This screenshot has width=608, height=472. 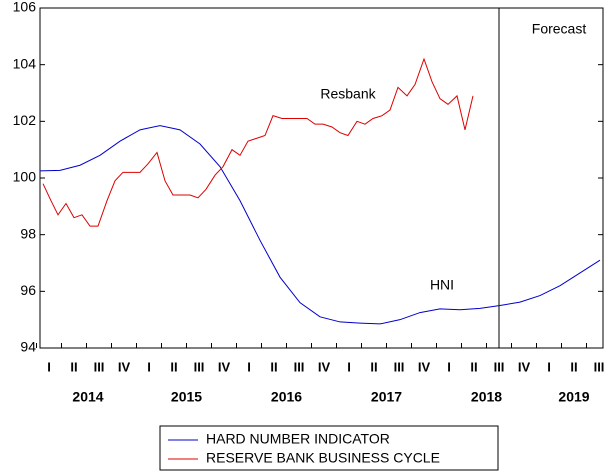 What do you see at coordinates (442, 285) in the screenshot?
I see `annotation: HNI` at bounding box center [442, 285].